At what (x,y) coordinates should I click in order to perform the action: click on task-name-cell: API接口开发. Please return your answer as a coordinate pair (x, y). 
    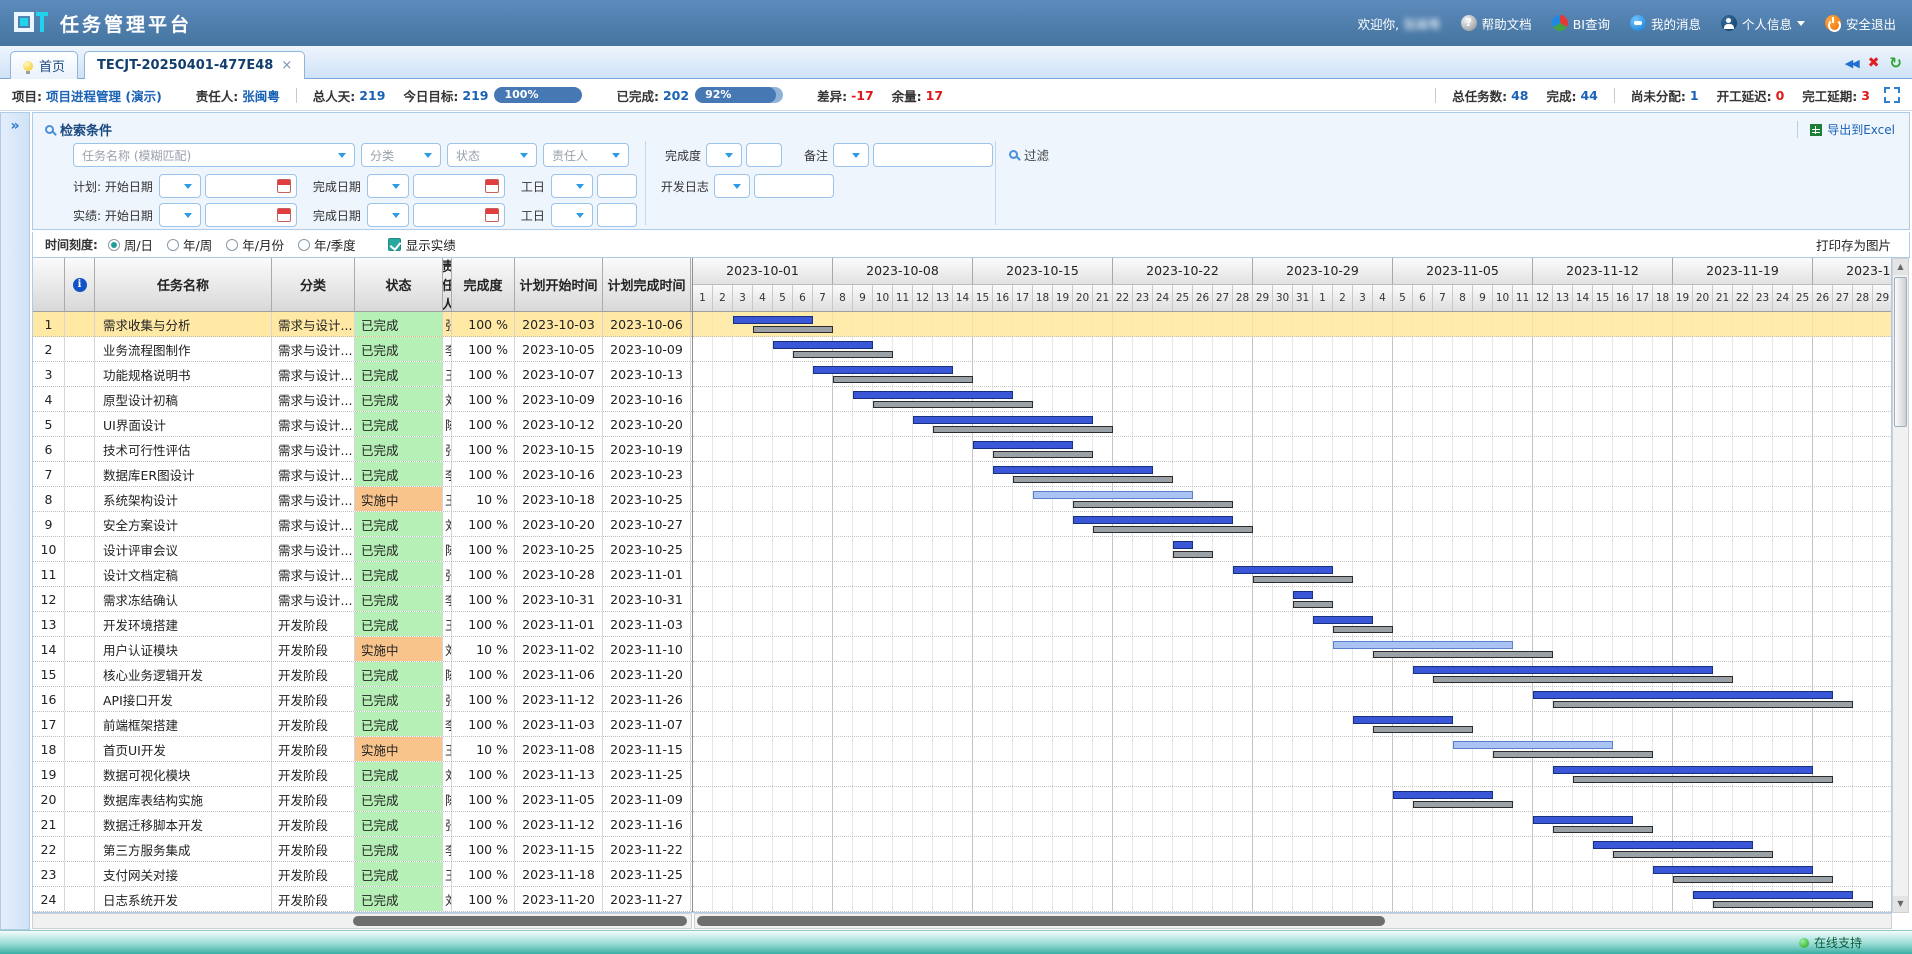
    Looking at the image, I should click on (183, 699).